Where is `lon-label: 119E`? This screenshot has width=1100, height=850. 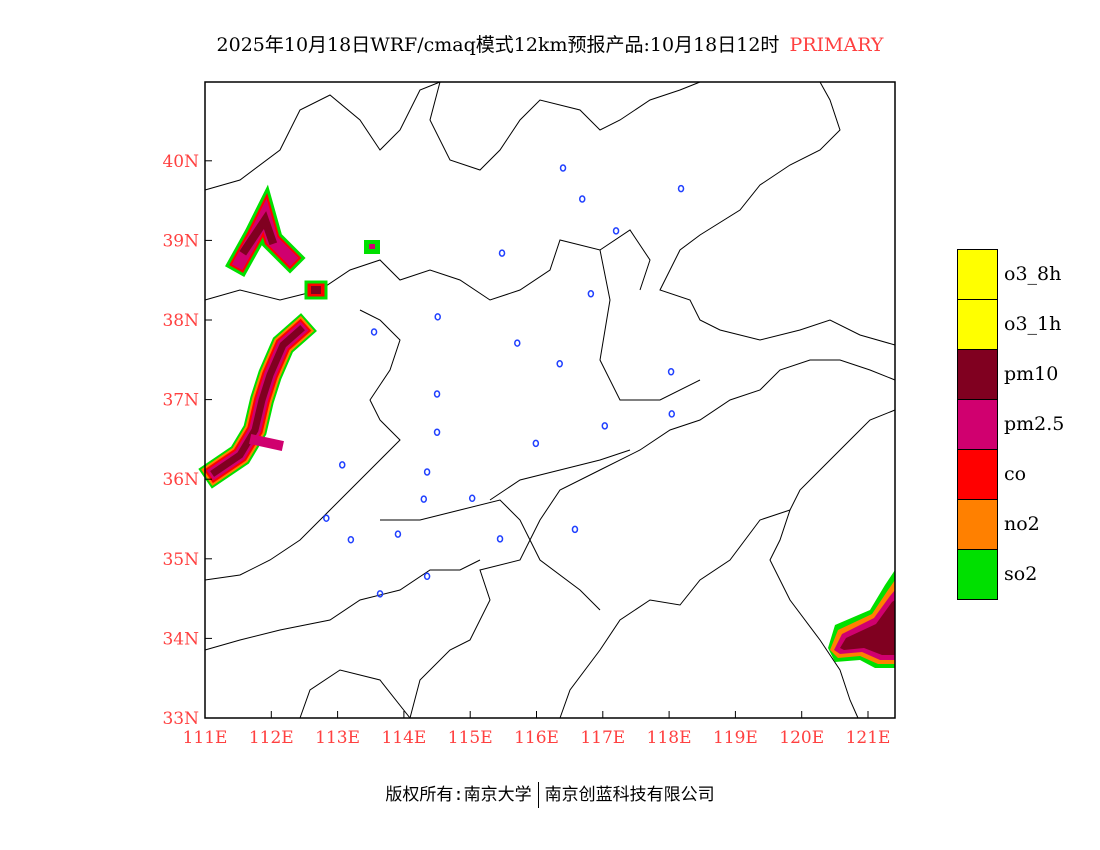
lon-label: 119E is located at coordinates (735, 738).